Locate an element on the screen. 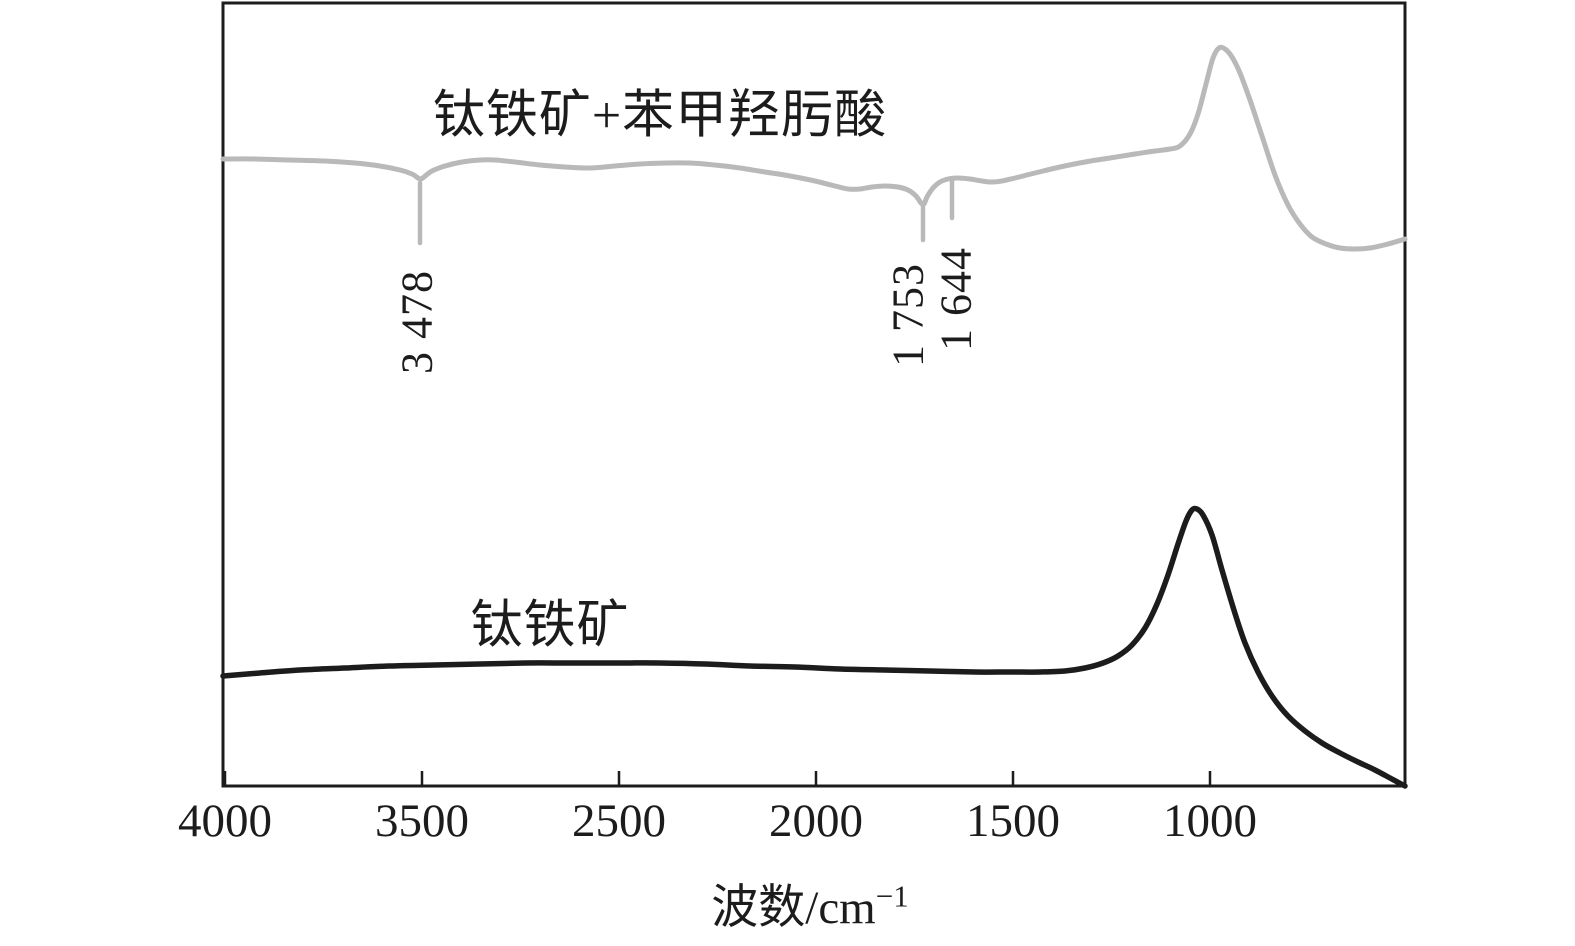 This screenshot has width=1575, height=946. peak-annotation-1644: 1 644 is located at coordinates (956, 299).